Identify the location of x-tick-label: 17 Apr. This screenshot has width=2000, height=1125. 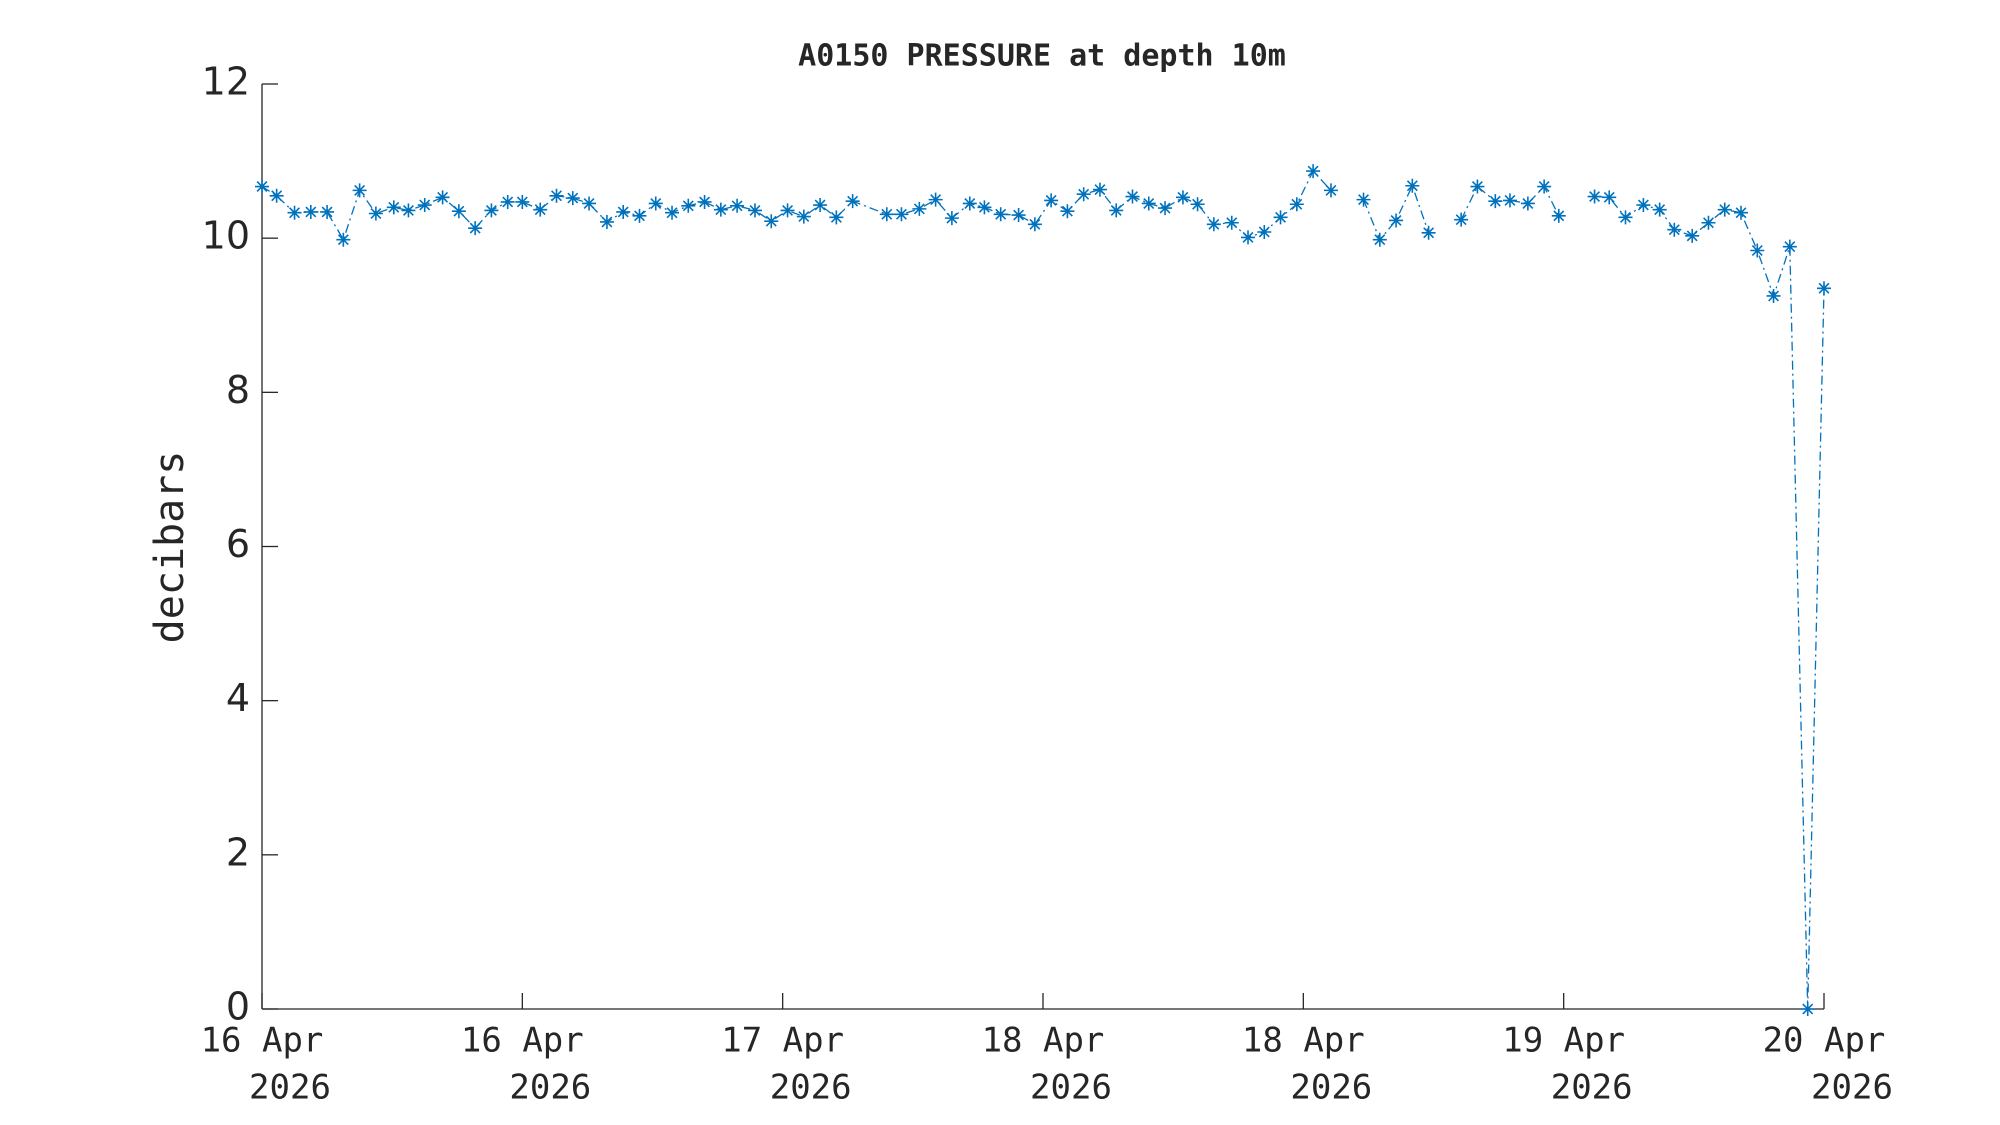
(782, 1041).